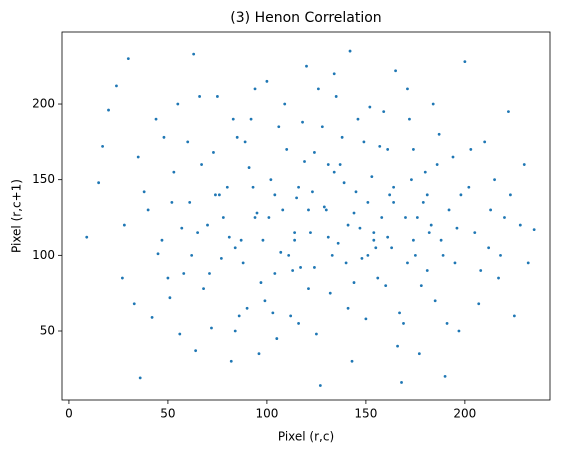 This screenshot has height=455, width=571. What do you see at coordinates (43, 255) in the screenshot?
I see `y-tick-label: 100` at bounding box center [43, 255].